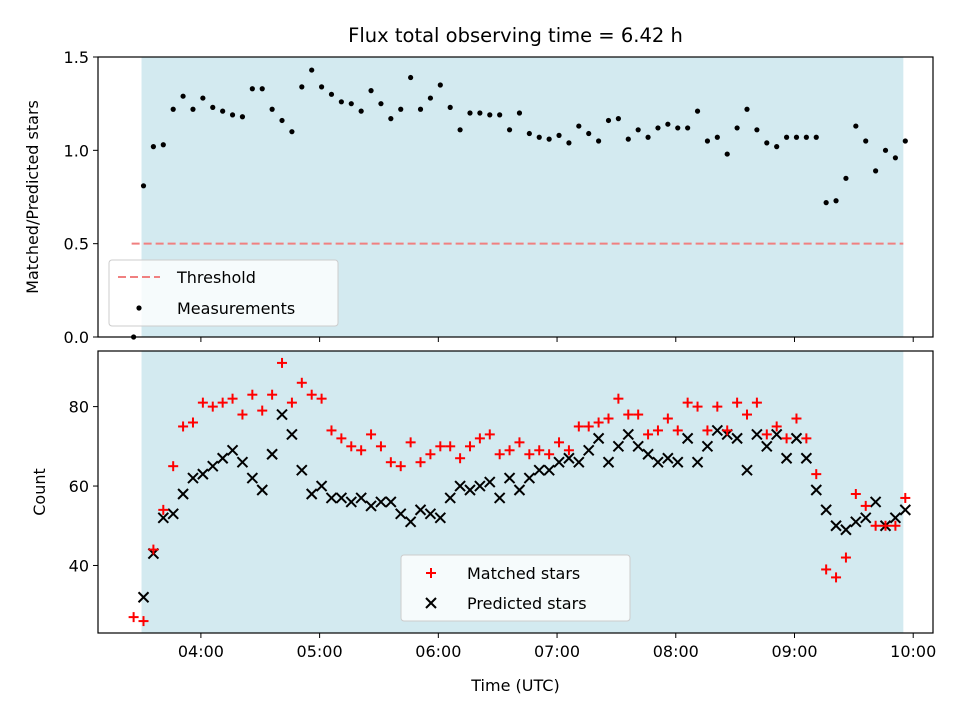 This screenshot has width=960, height=720. What do you see at coordinates (676, 651) in the screenshot?
I see `bottom-xtick-label: 08:00` at bounding box center [676, 651].